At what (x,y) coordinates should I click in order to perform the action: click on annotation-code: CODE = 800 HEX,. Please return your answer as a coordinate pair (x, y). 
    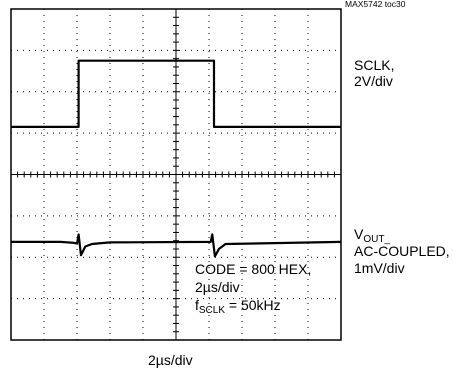
    Looking at the image, I should click on (253, 269).